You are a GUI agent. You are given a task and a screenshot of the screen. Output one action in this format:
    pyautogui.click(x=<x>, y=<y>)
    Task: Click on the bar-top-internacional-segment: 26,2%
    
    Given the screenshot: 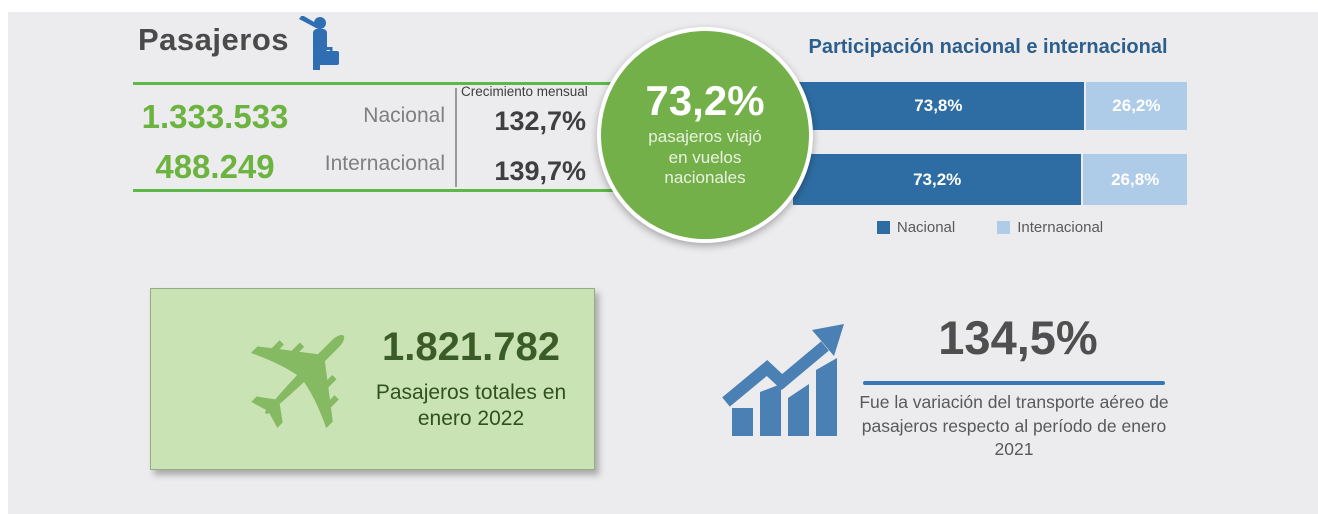 What is the action you would take?
    pyautogui.click(x=1135, y=106)
    